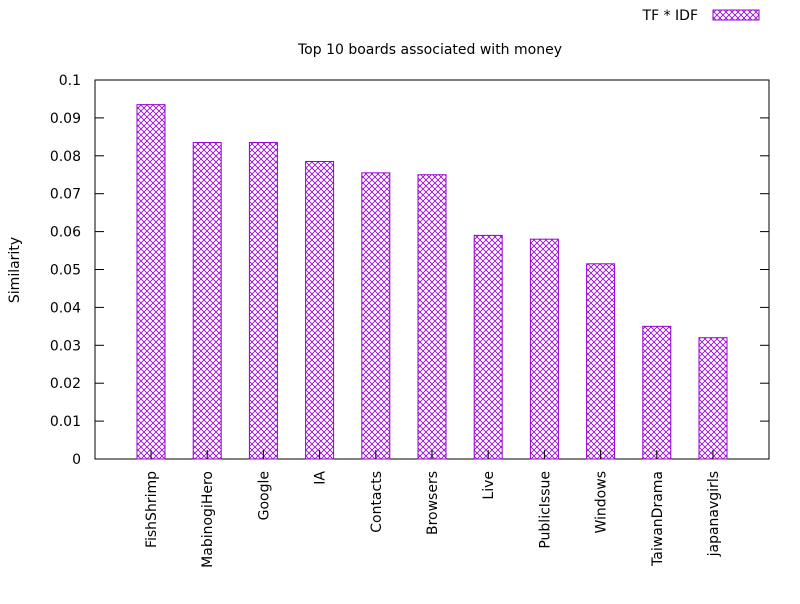  What do you see at coordinates (65, 346) in the screenshot?
I see `y-tick-label: 0.03` at bounding box center [65, 346].